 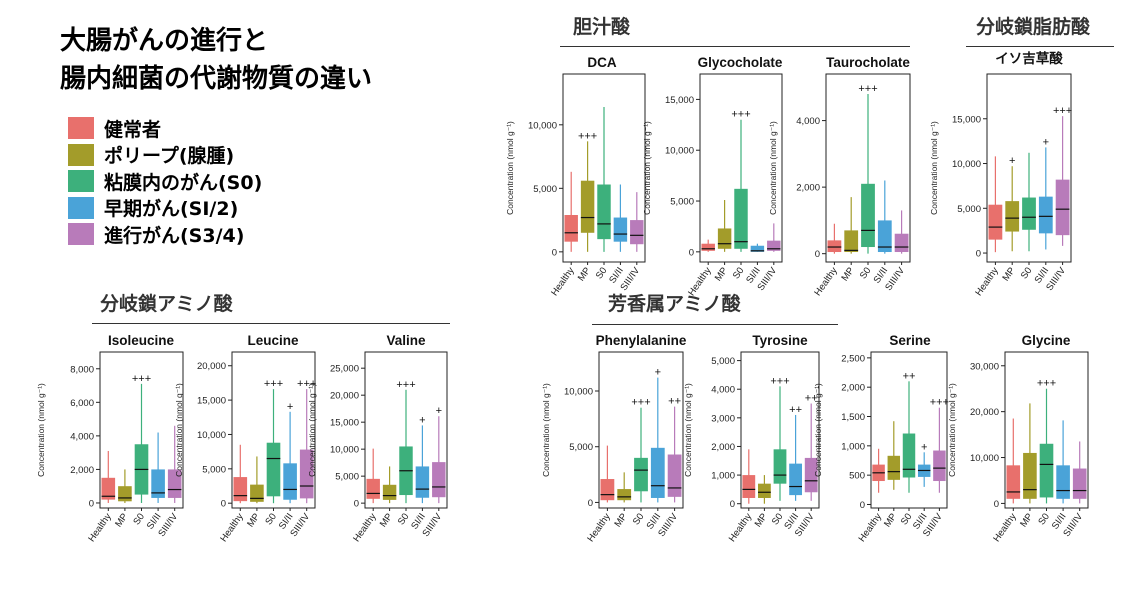 What do you see at coordinates (133, 129) in the screenshot?
I see `legend-label: 健常者` at bounding box center [133, 129].